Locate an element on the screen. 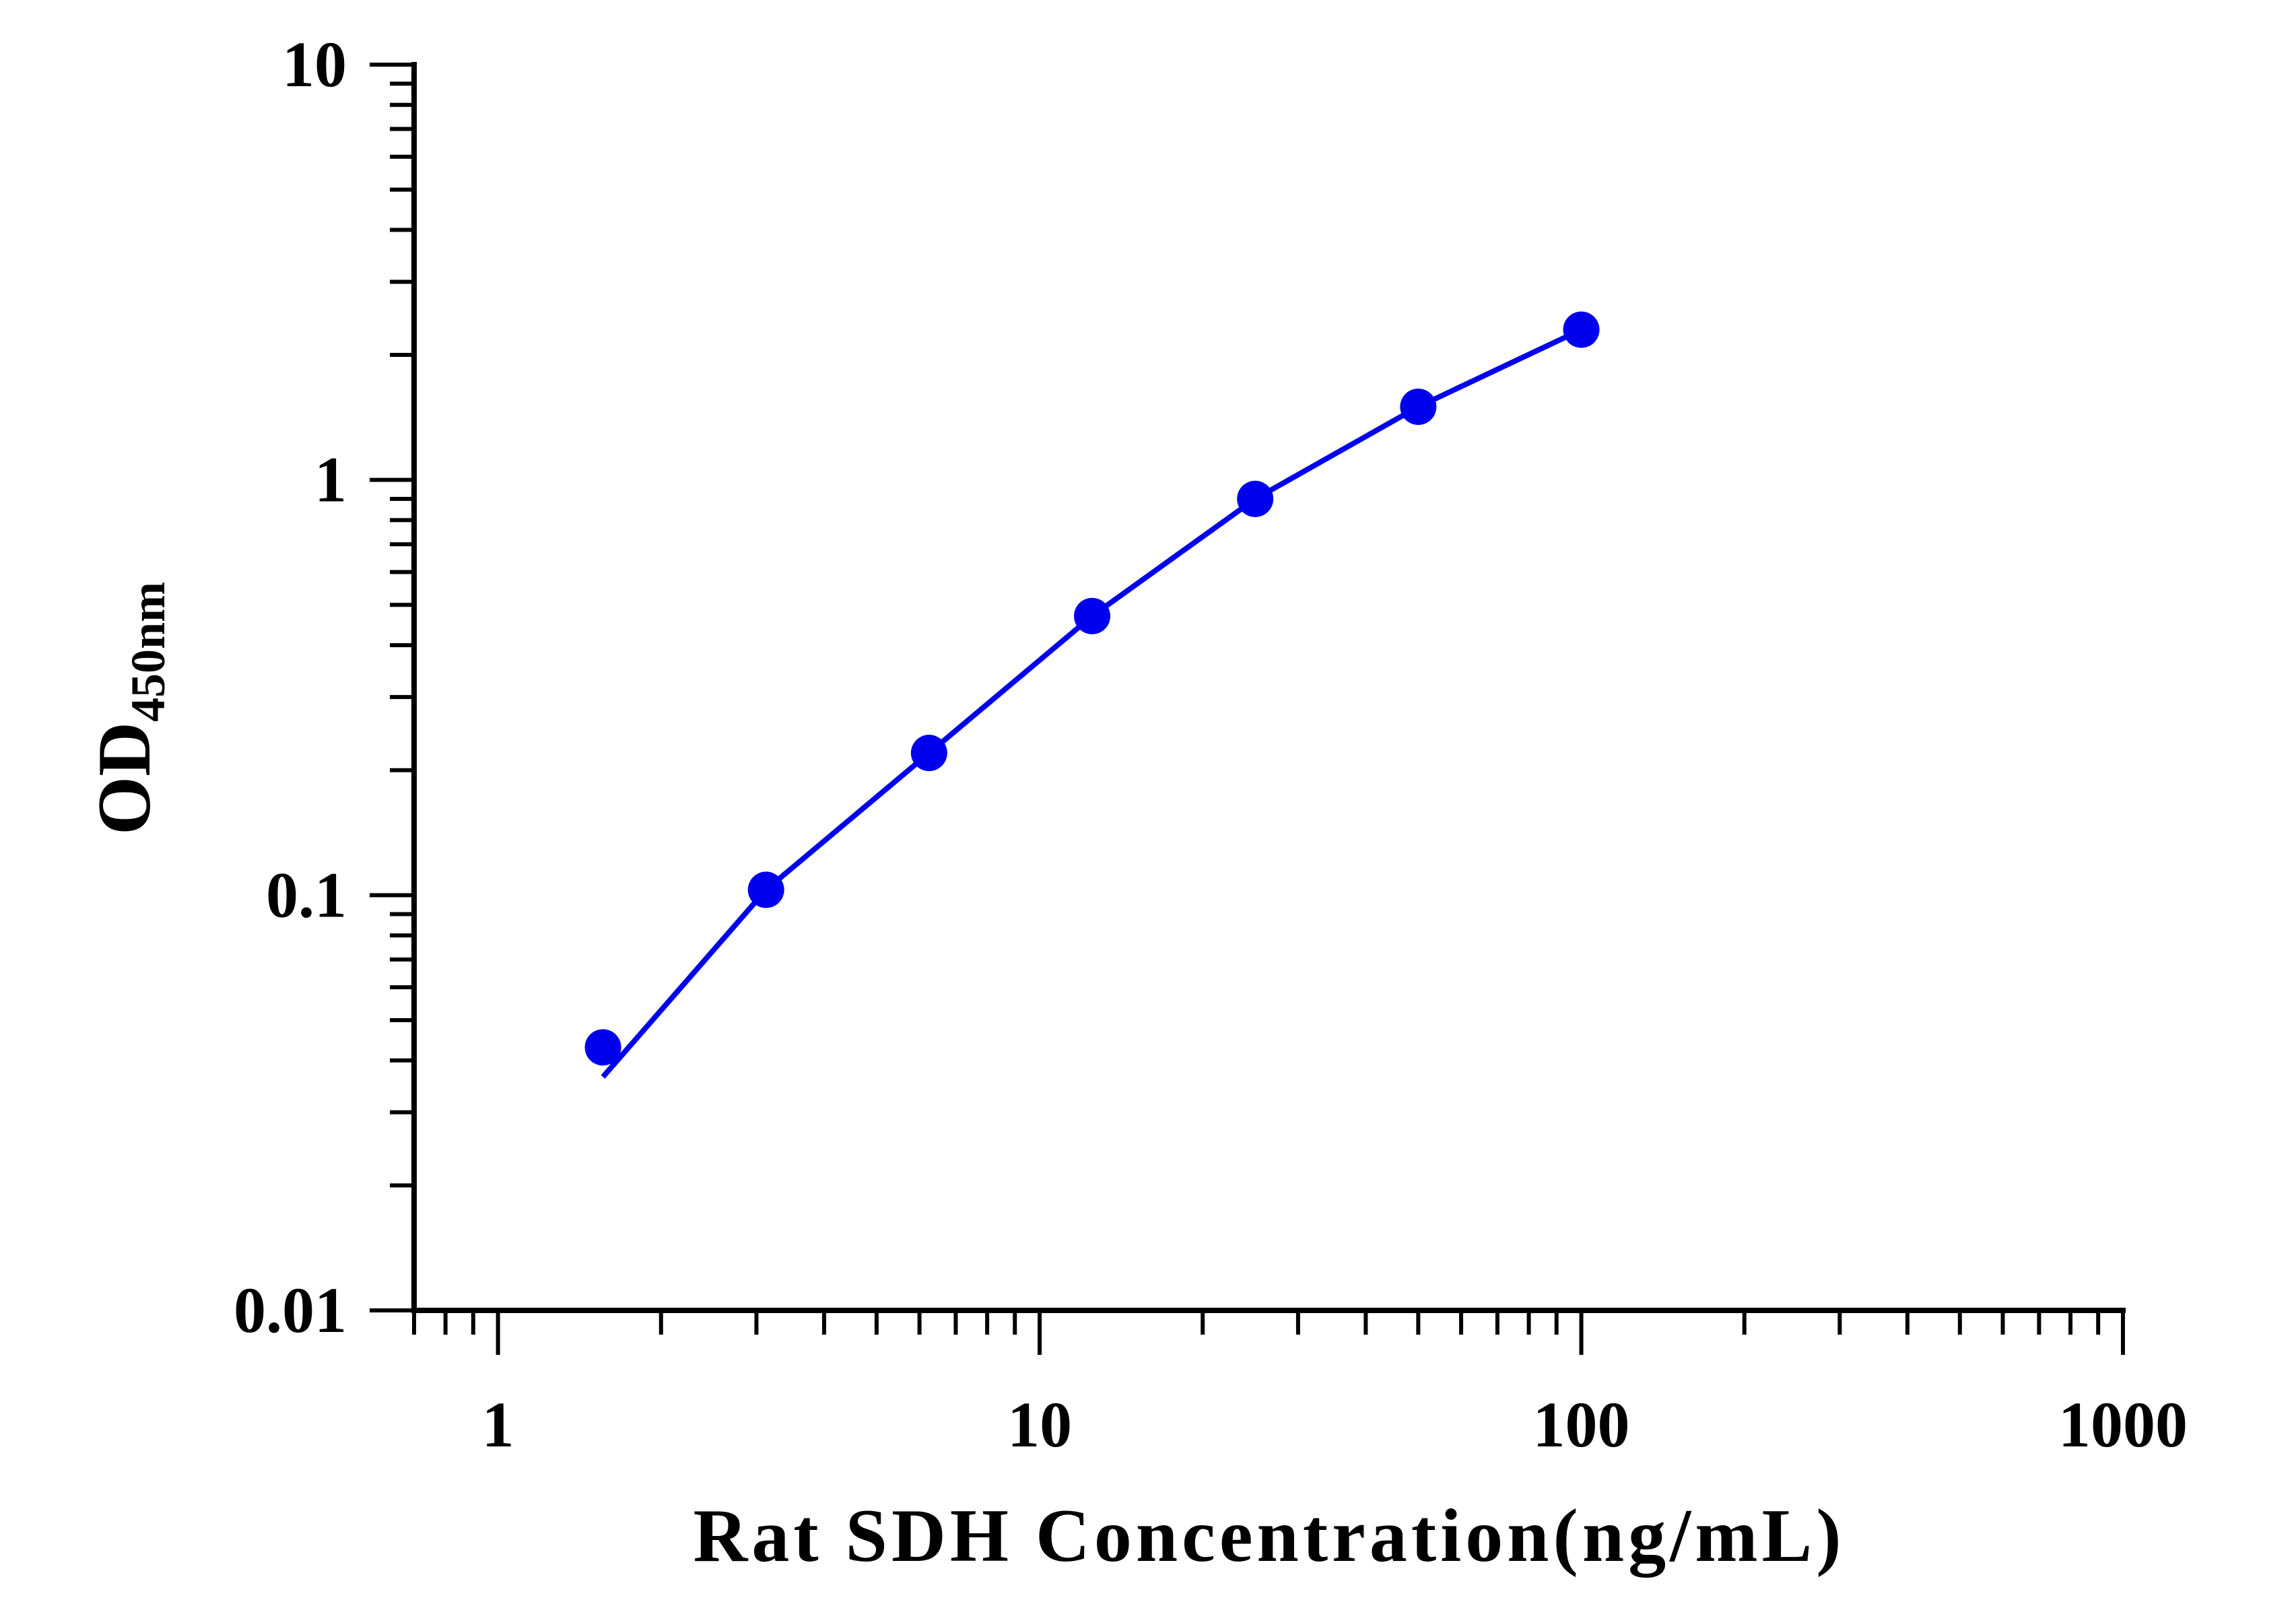  x-axis-ticks is located at coordinates (1268, 1333).